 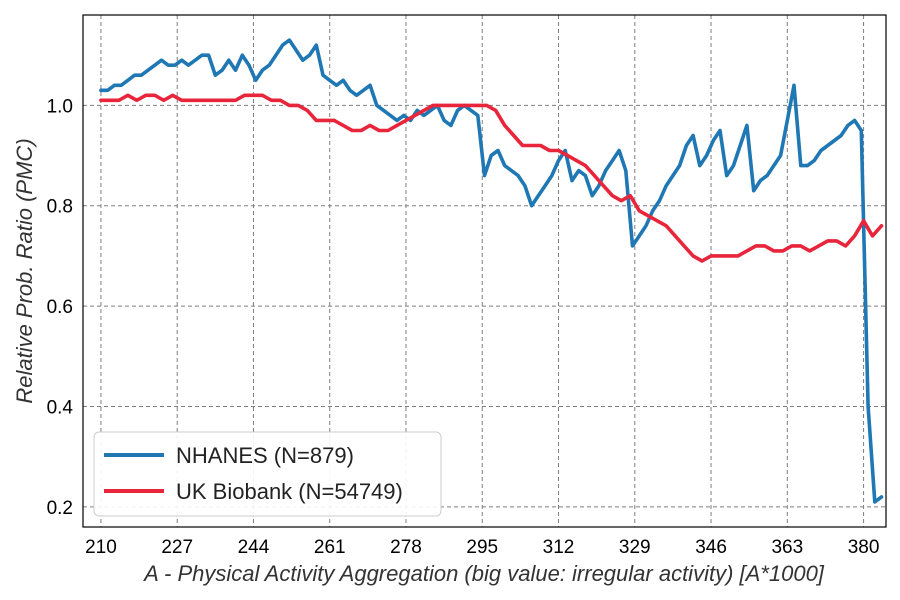 What do you see at coordinates (24, 270) in the screenshot?
I see `y-axis-label: Relative Prob. Ratio (PMC)` at bounding box center [24, 270].